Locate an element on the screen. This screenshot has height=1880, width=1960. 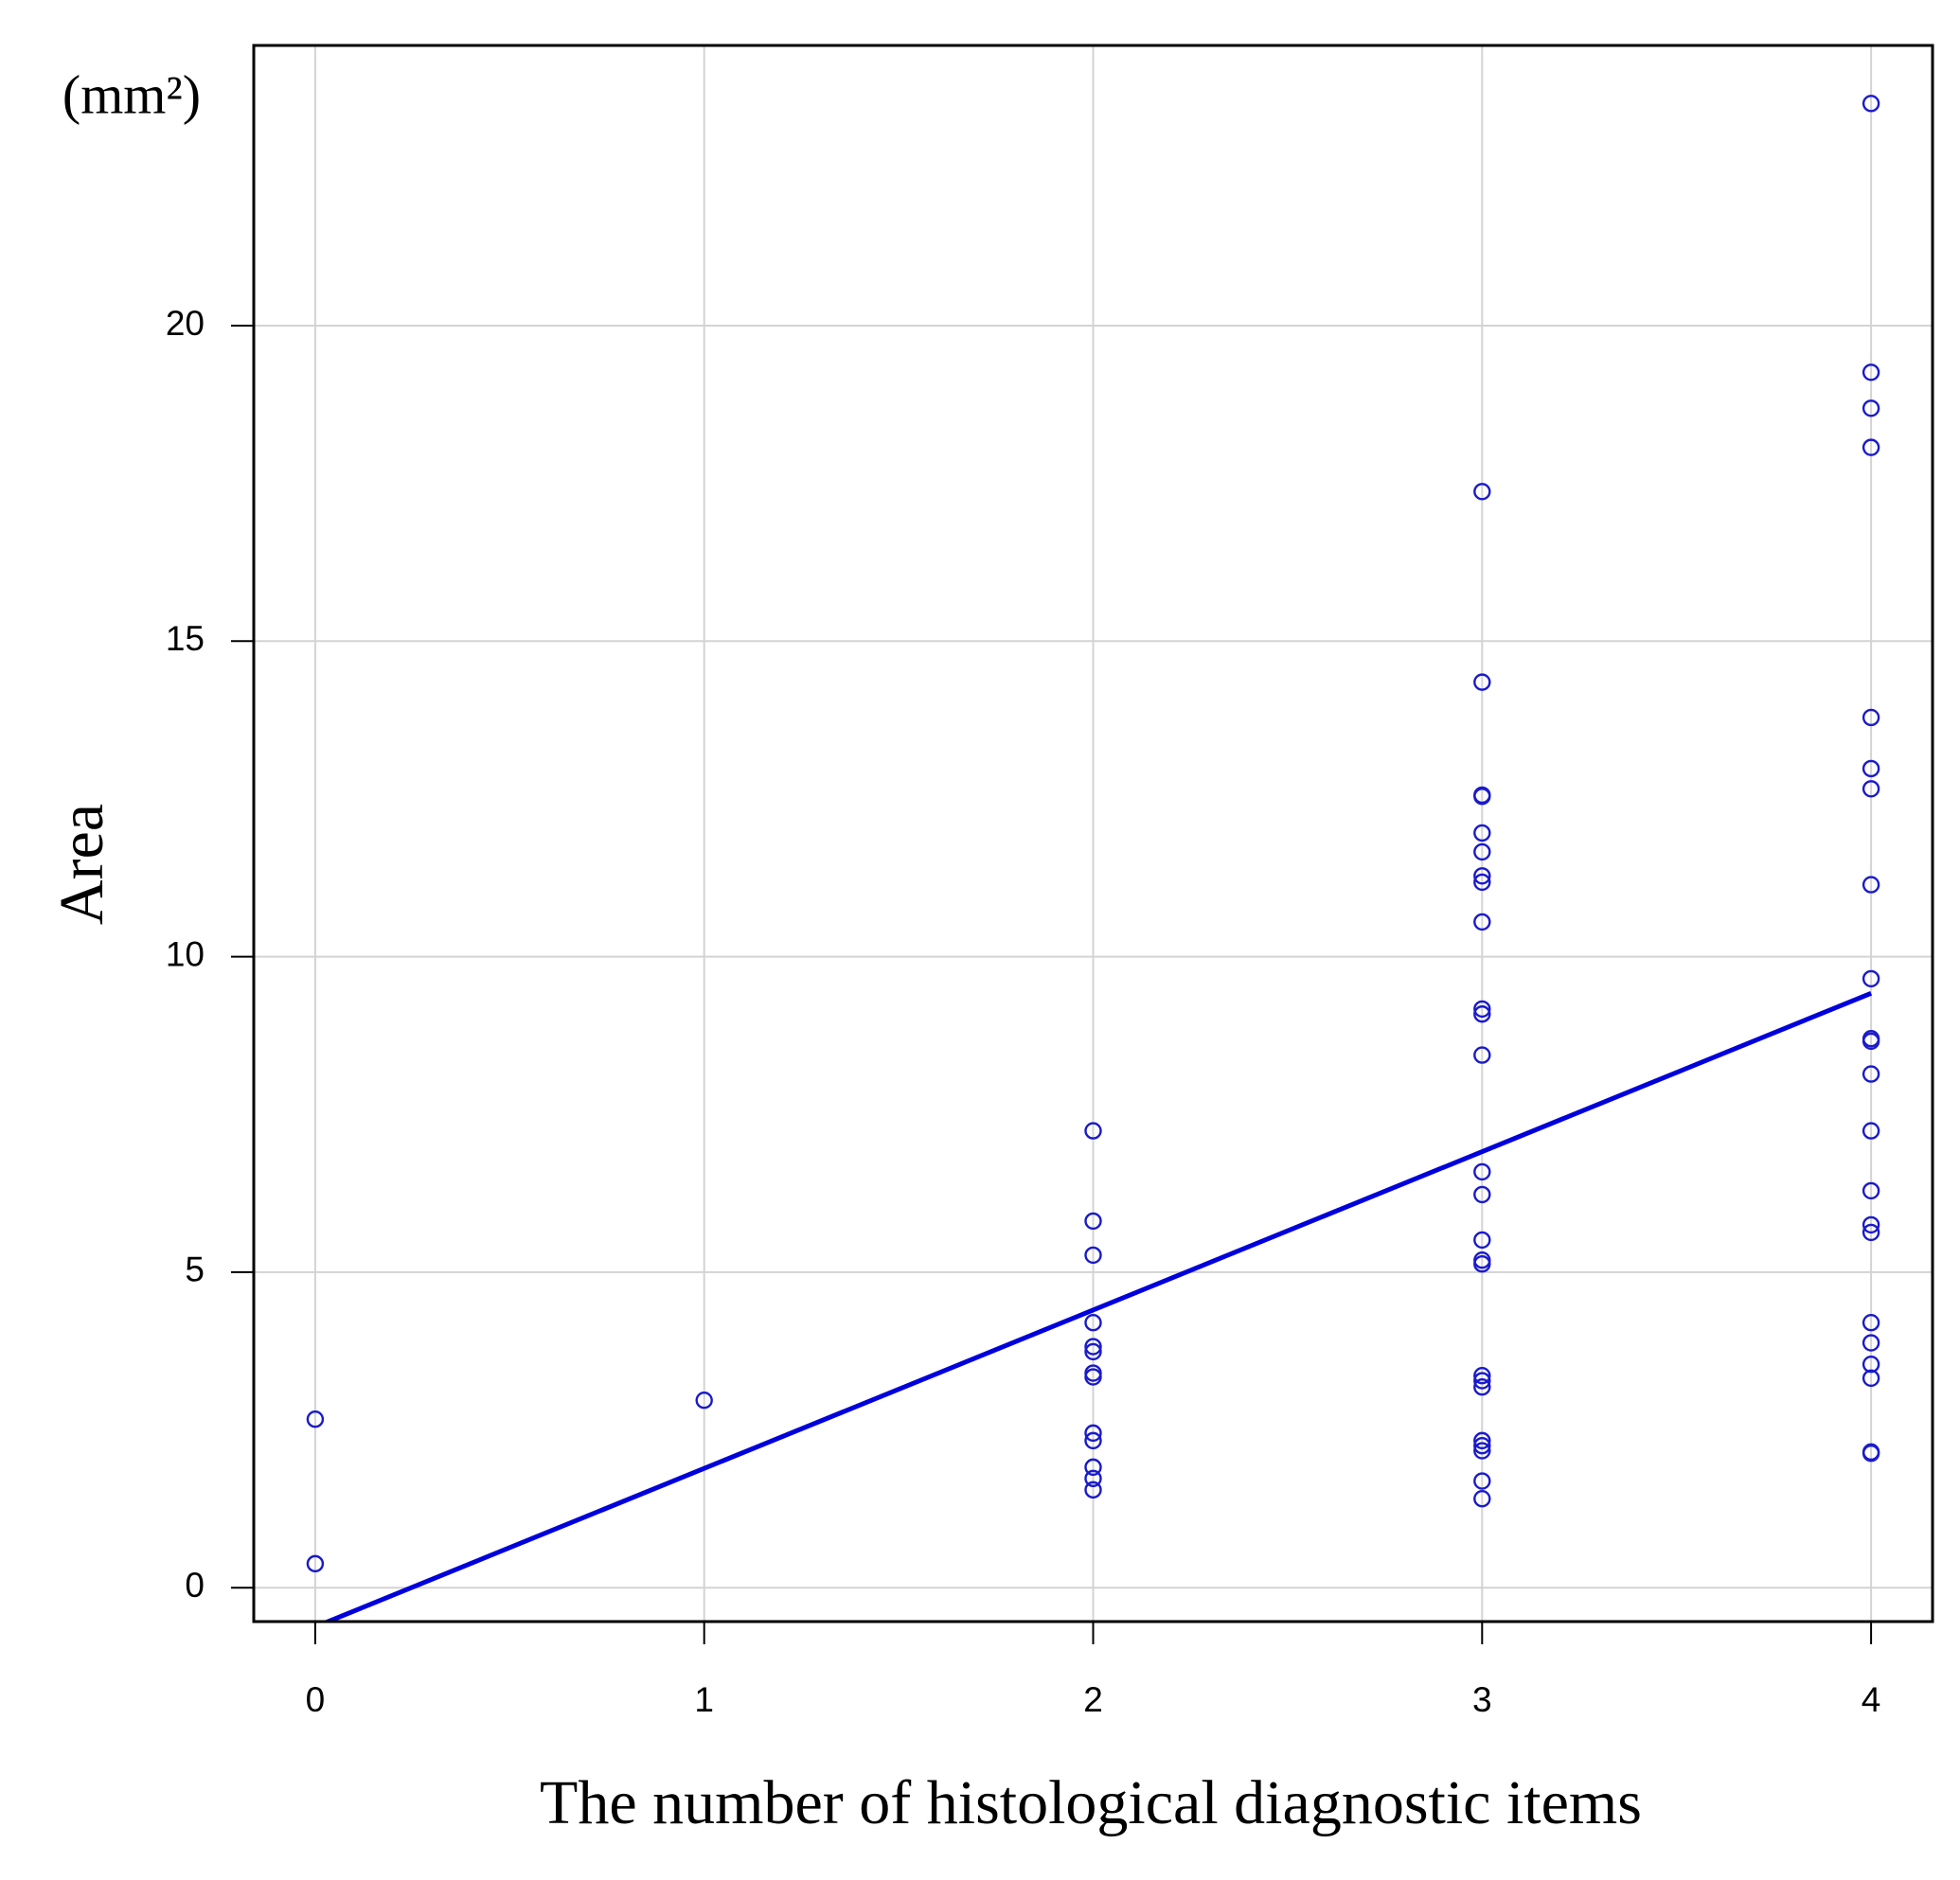
x-tick-label: 0 is located at coordinates (316, 1699).